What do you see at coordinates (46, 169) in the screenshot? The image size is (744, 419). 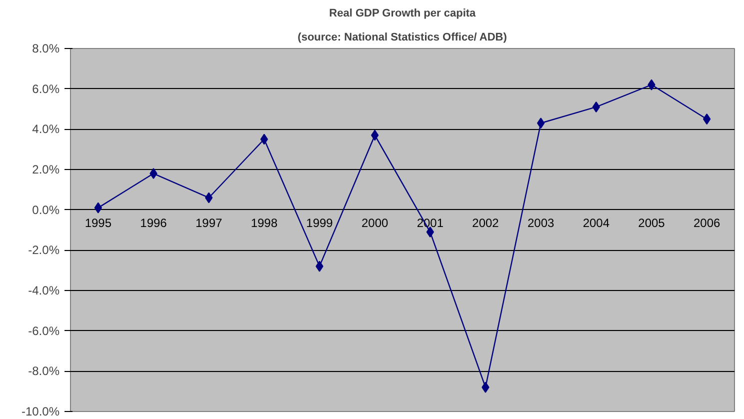 I see `y-tick-label: 2.0%` at bounding box center [46, 169].